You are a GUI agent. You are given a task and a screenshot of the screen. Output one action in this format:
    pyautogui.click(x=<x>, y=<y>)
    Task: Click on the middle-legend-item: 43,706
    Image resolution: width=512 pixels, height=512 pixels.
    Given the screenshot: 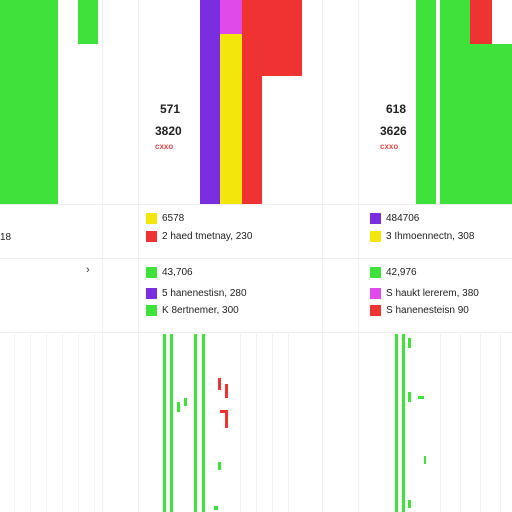 What is the action you would take?
    pyautogui.click(x=169, y=272)
    